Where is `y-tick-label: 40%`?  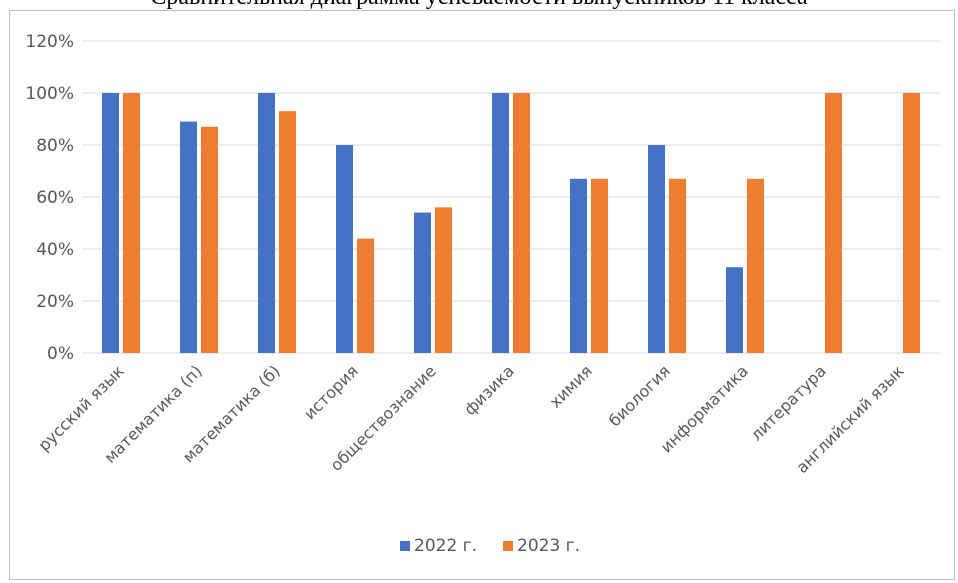 y-tick-label: 40% is located at coordinates (55, 250).